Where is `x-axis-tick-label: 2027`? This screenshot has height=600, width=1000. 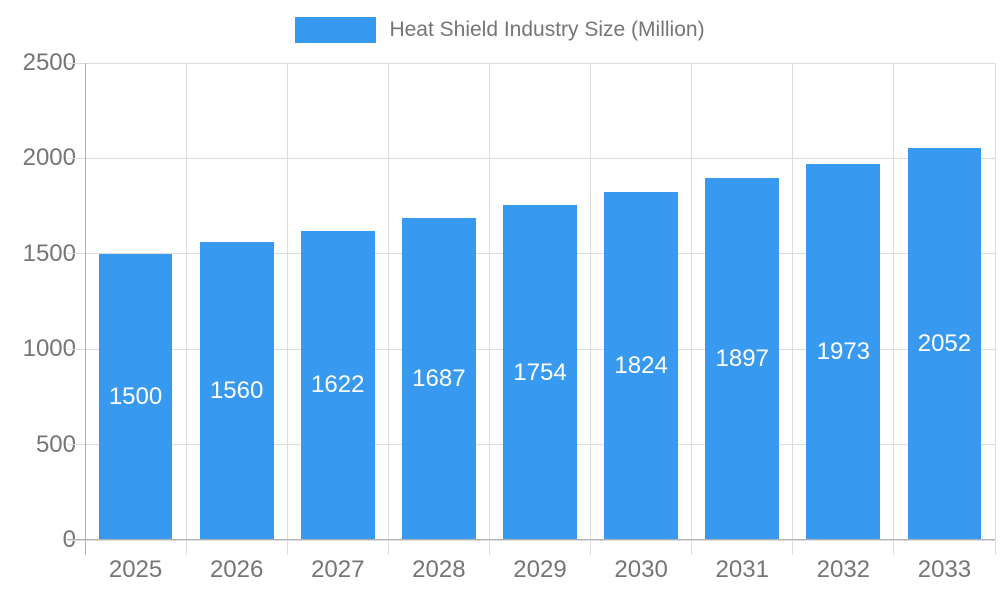
x-axis-tick-label: 2027 is located at coordinates (338, 569).